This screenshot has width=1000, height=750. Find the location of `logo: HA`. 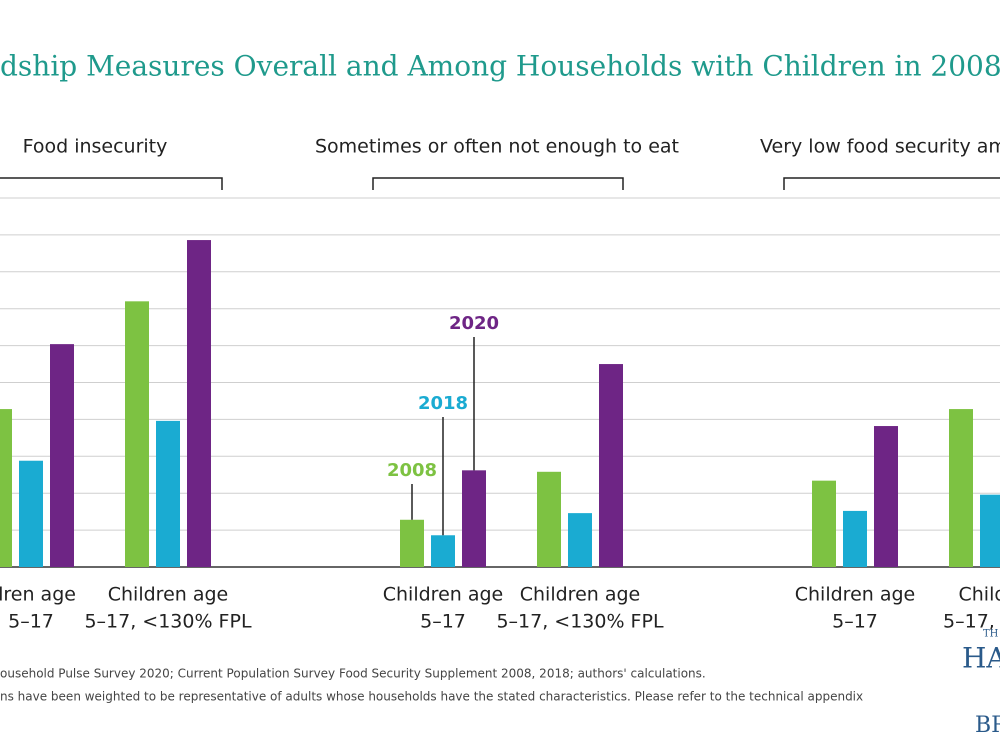

logo: HA is located at coordinates (981, 658).